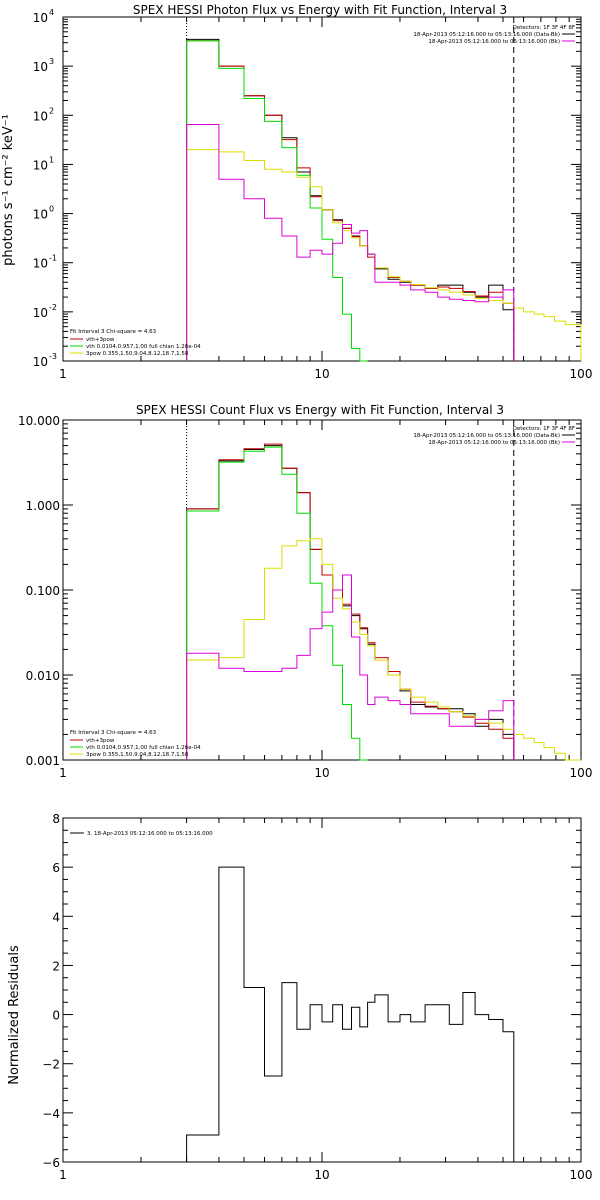 This screenshot has height=1200, width=600. What do you see at coordinates (137, 354) in the screenshot?
I see `photon-fit-entry-3: 3pow 0.355,1.50,9.04,8.12,18.7,1.58` at bounding box center [137, 354].